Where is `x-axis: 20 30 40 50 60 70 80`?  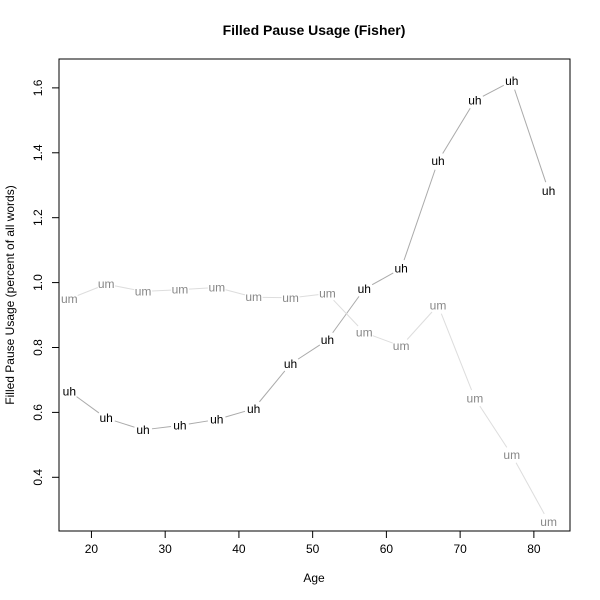
x-axis: 20 30 40 50 60 70 80 is located at coordinates (313, 543).